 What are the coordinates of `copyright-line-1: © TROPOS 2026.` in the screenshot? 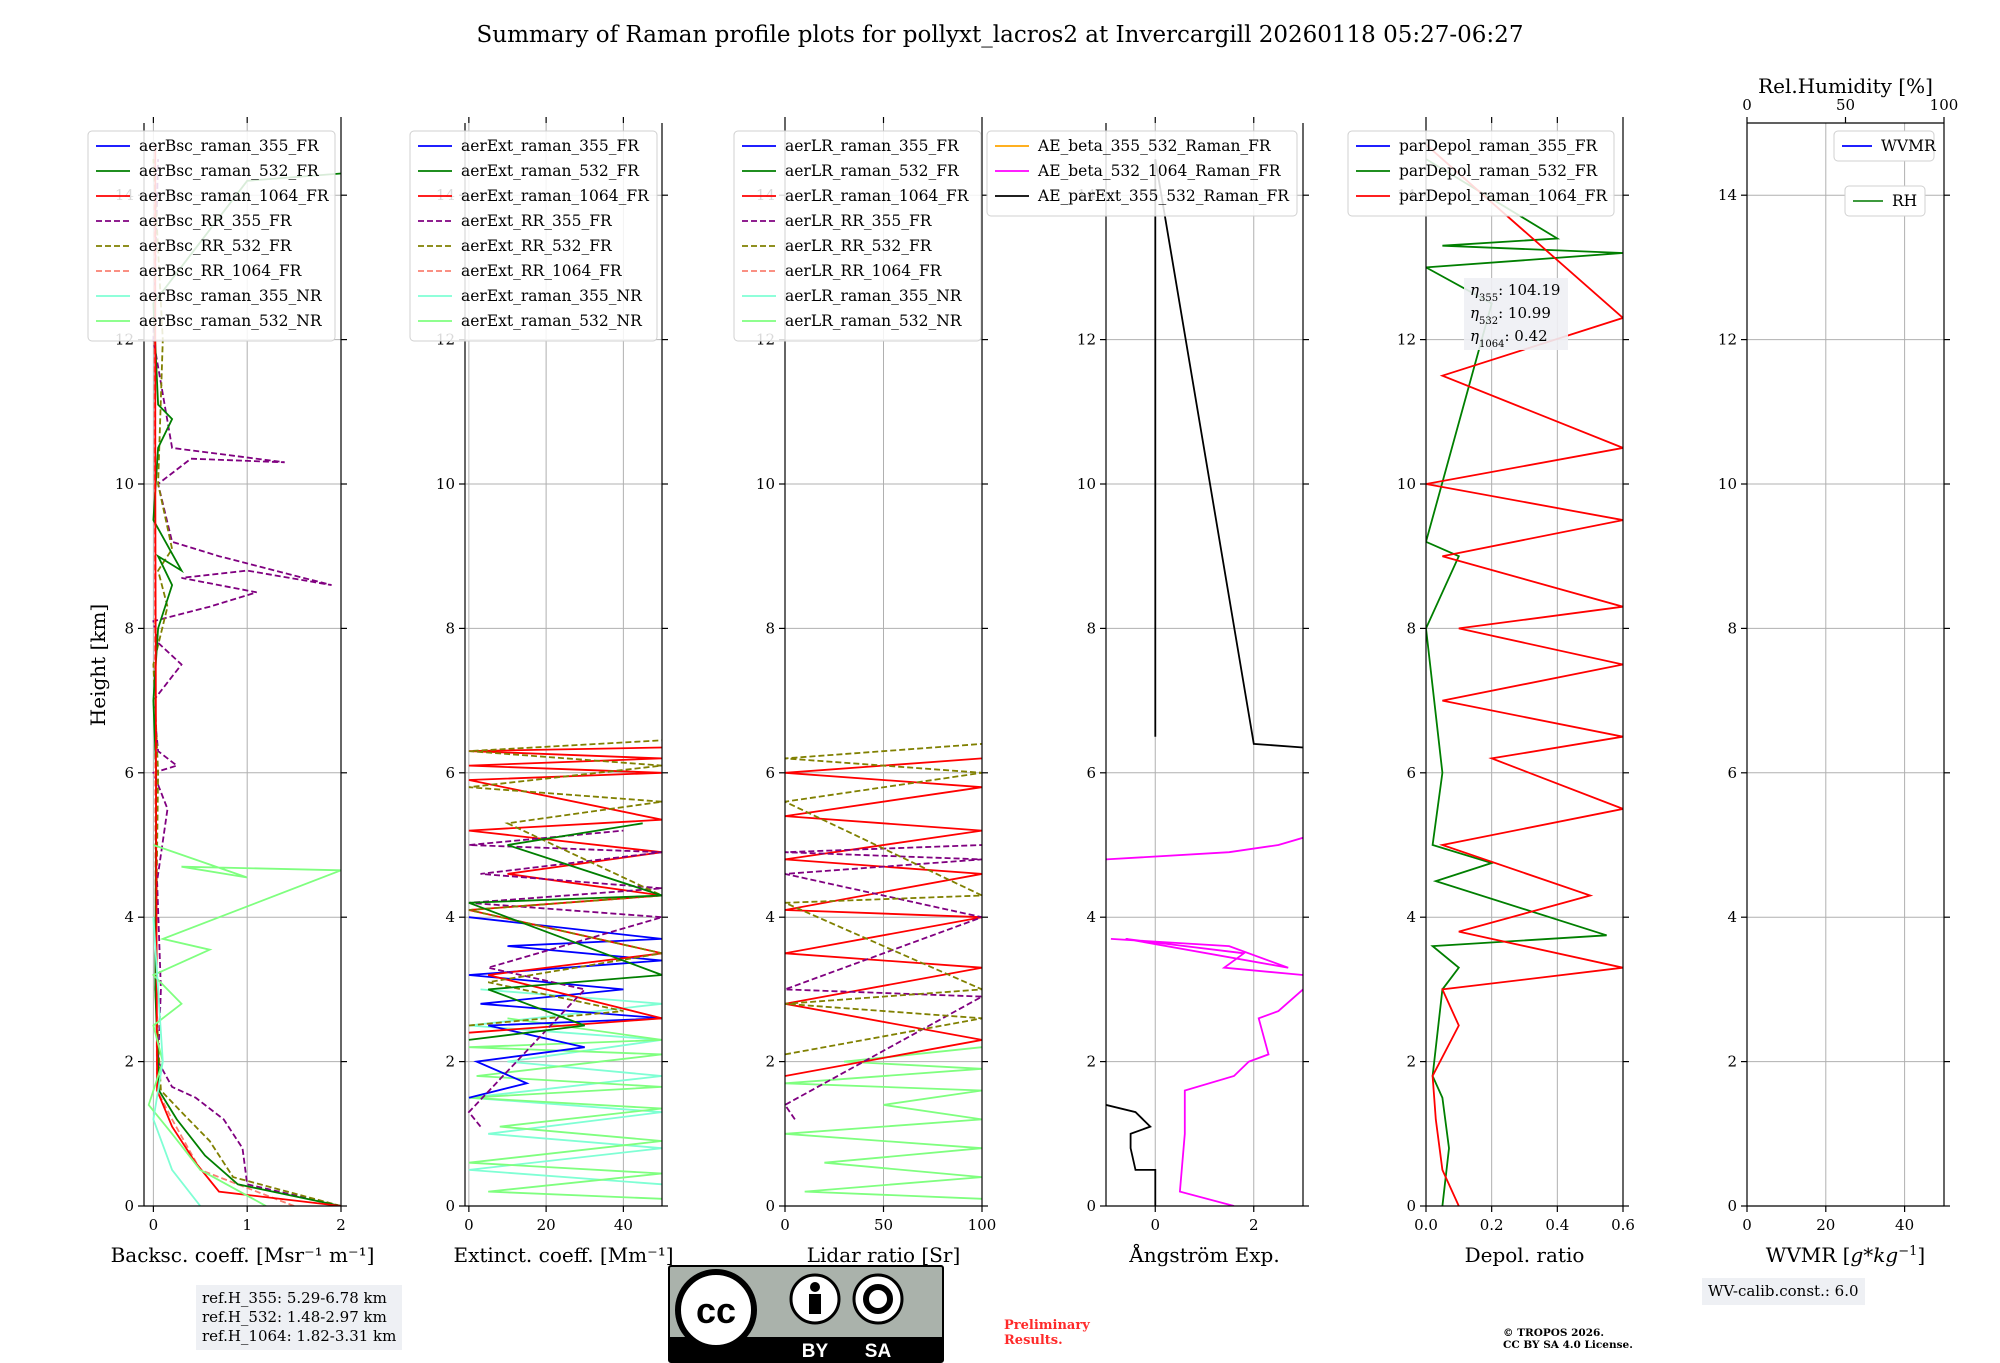 It's located at (1554, 1333).